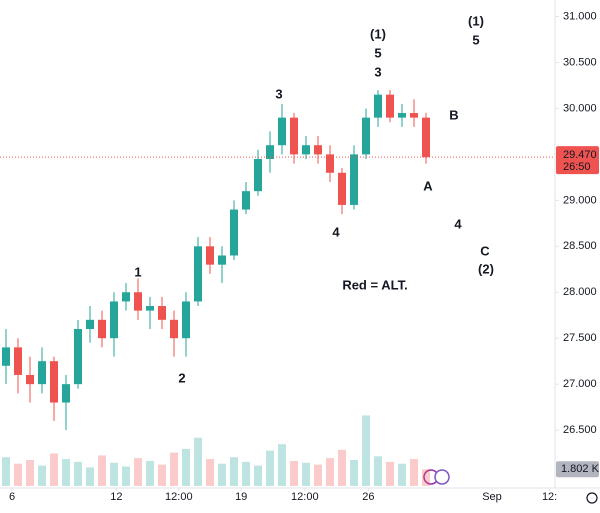 This screenshot has height=513, width=600. Describe the element at coordinates (580, 155) in the screenshot. I see `last-price-label: 29.470` at that location.